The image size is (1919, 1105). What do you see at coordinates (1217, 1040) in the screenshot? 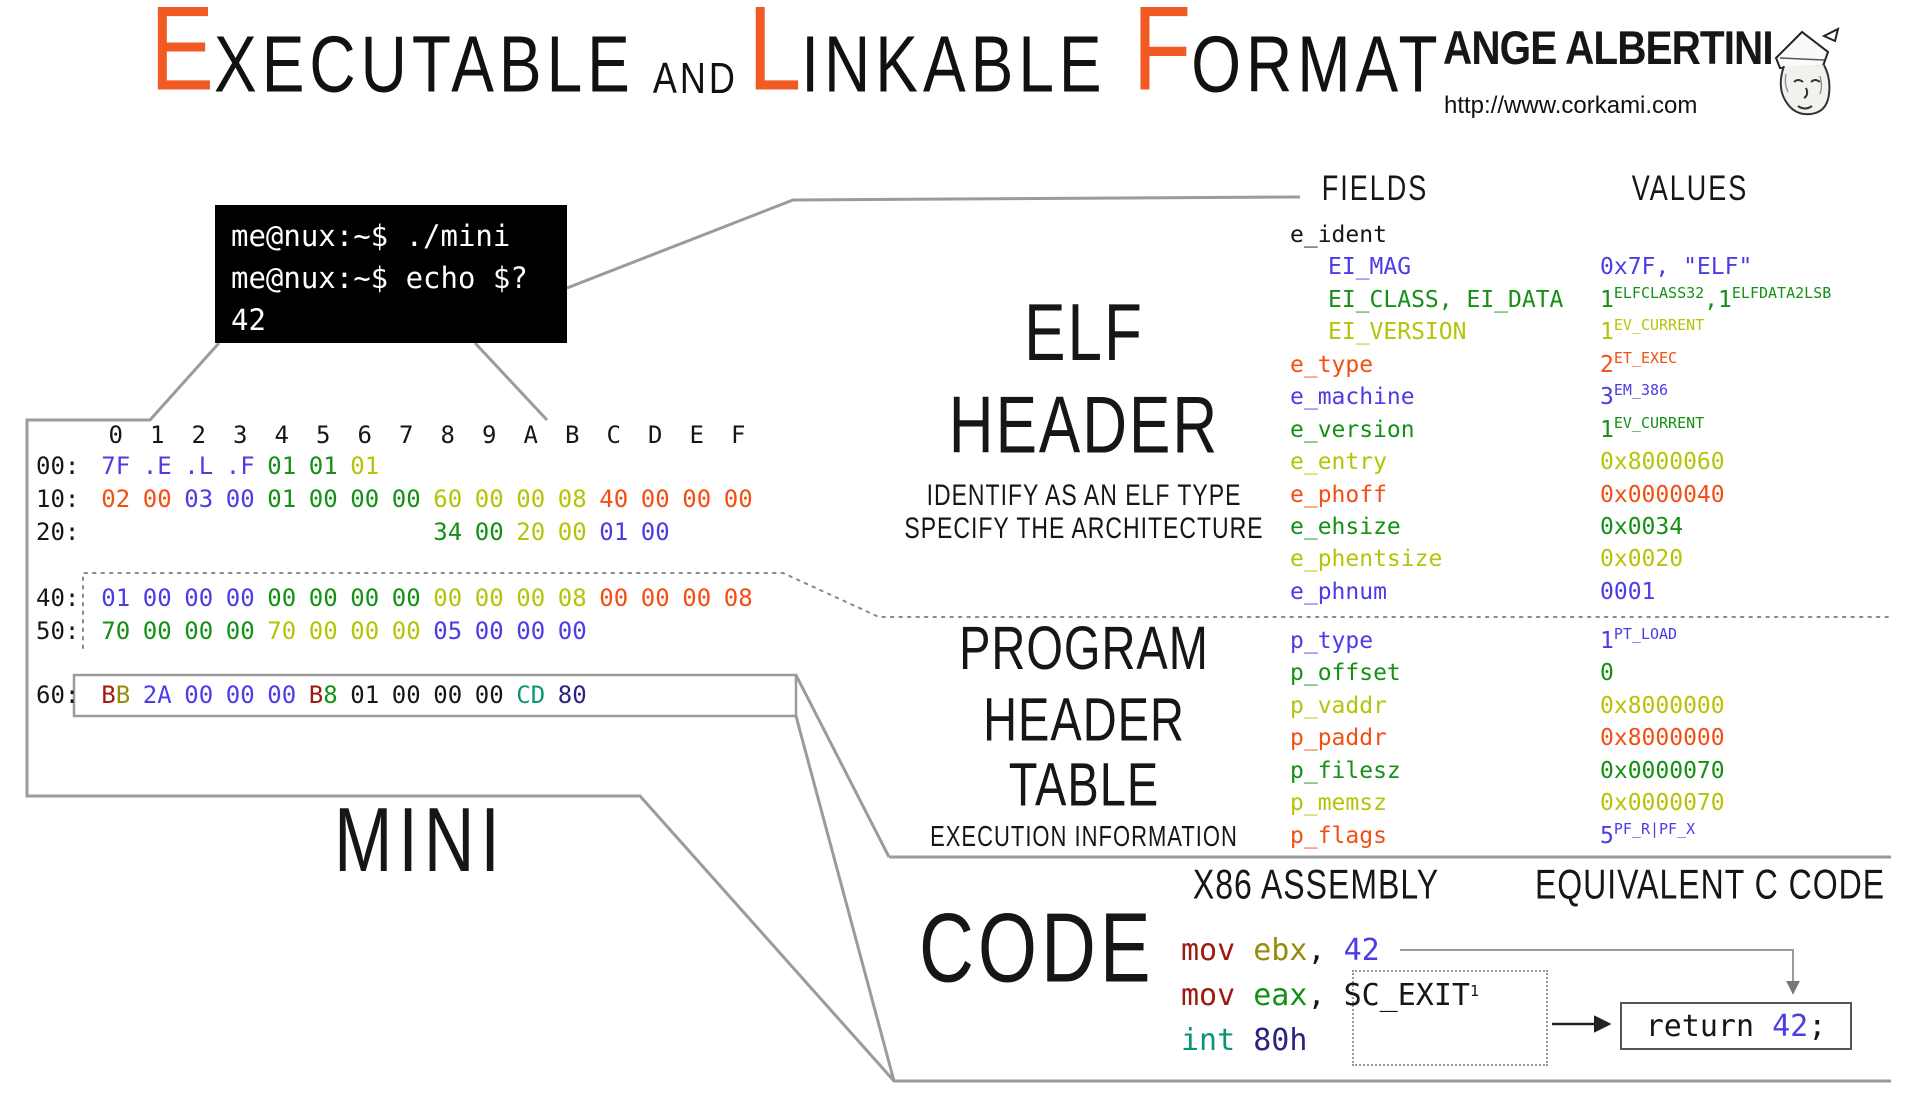
I see `value-text: int` at bounding box center [1217, 1040].